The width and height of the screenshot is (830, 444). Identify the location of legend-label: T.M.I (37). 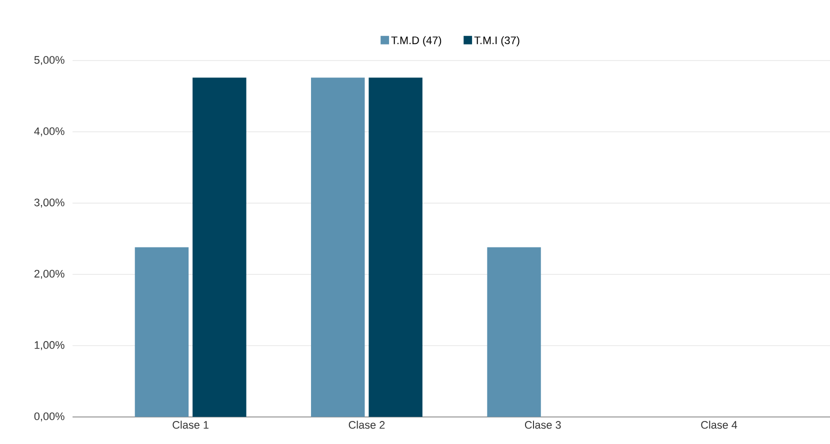
(497, 41).